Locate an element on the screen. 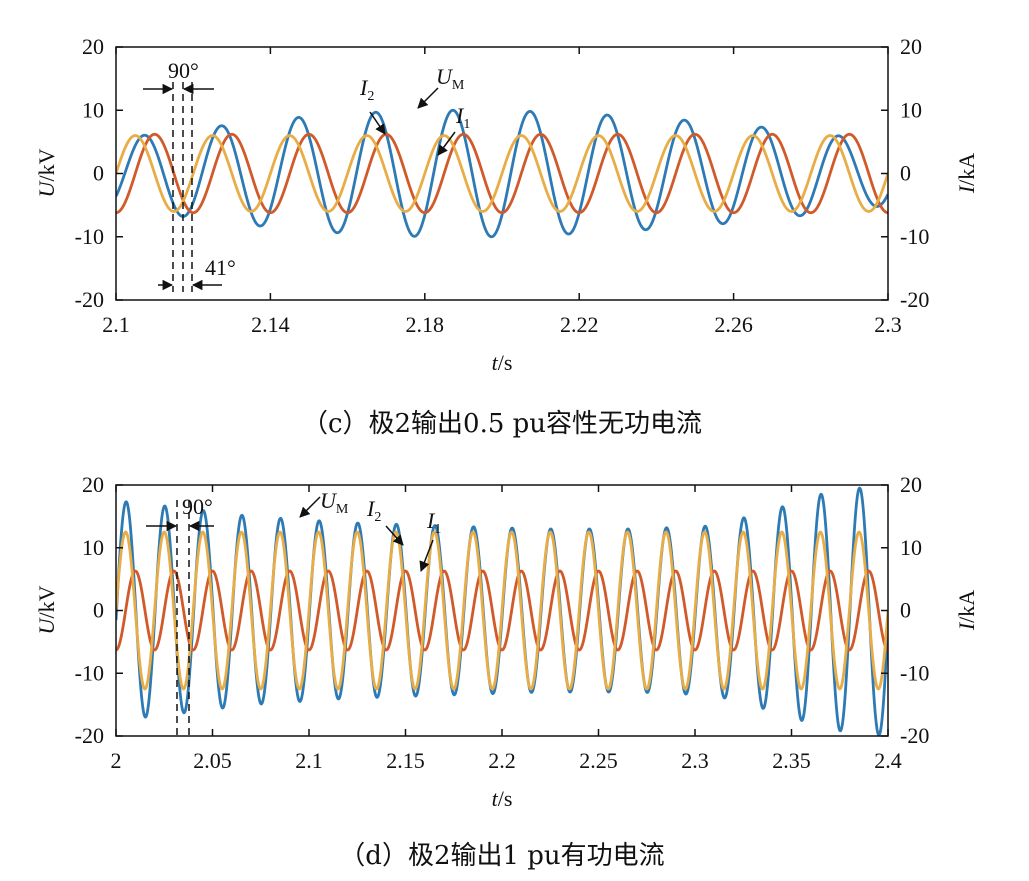 The width and height of the screenshot is (1029, 881). chart-c-ytick-label-right: 10 is located at coordinates (911, 109).